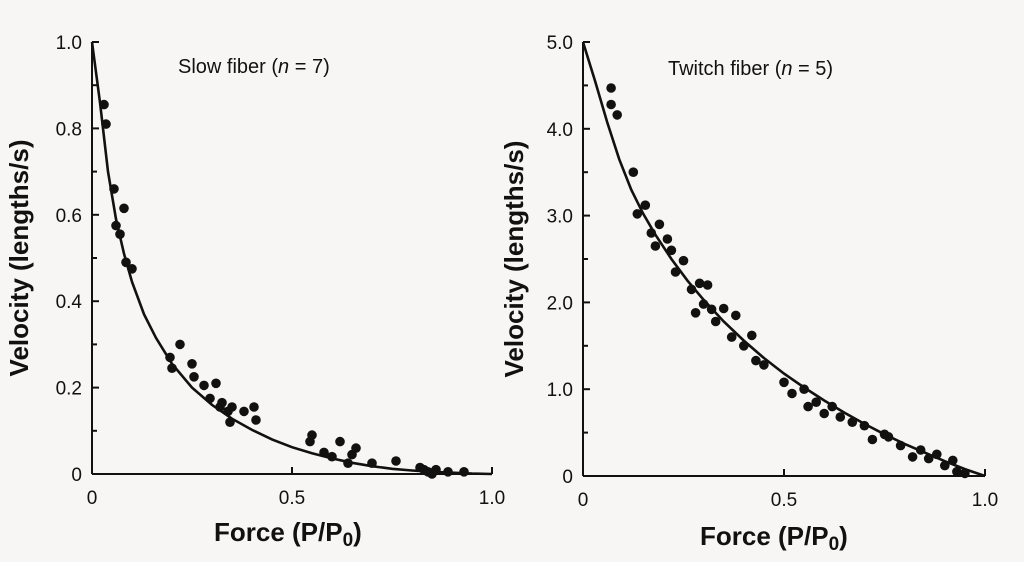  Describe the element at coordinates (69, 129) in the screenshot. I see `y-tick-label: 0.8` at that location.